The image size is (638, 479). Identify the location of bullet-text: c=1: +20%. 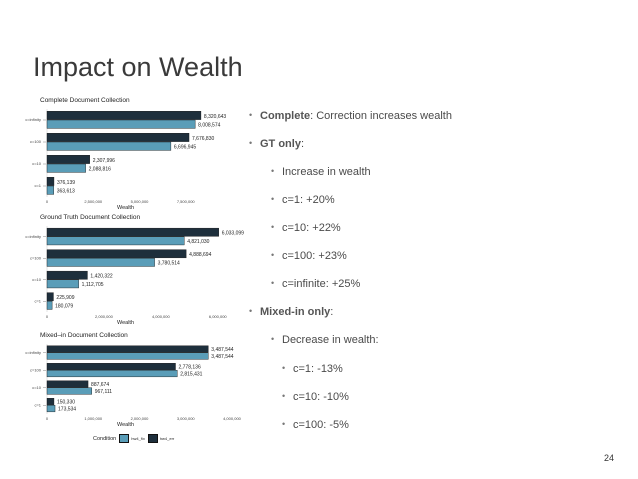
(308, 200).